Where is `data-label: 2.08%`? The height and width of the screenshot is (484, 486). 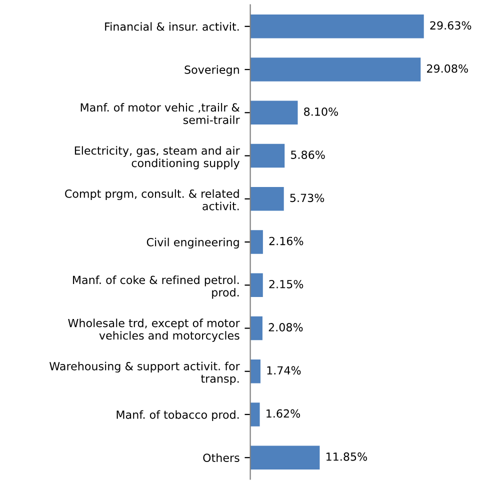
data-label: 2.08% is located at coordinates (285, 327).